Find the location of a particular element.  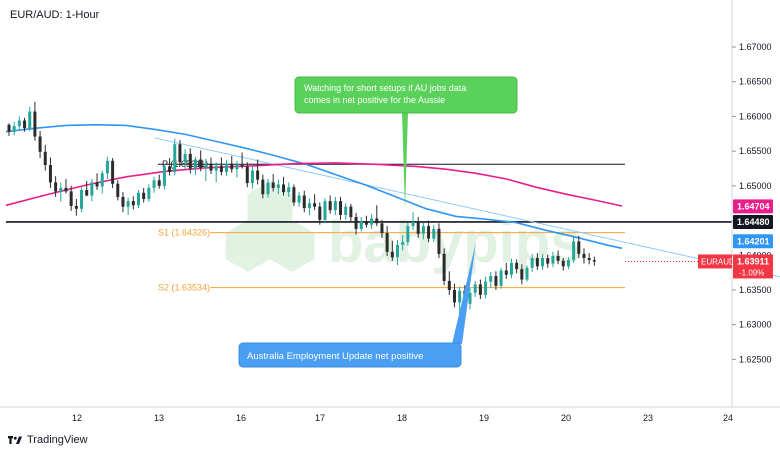

y-tick-label: 1.63000 is located at coordinates (755, 325).